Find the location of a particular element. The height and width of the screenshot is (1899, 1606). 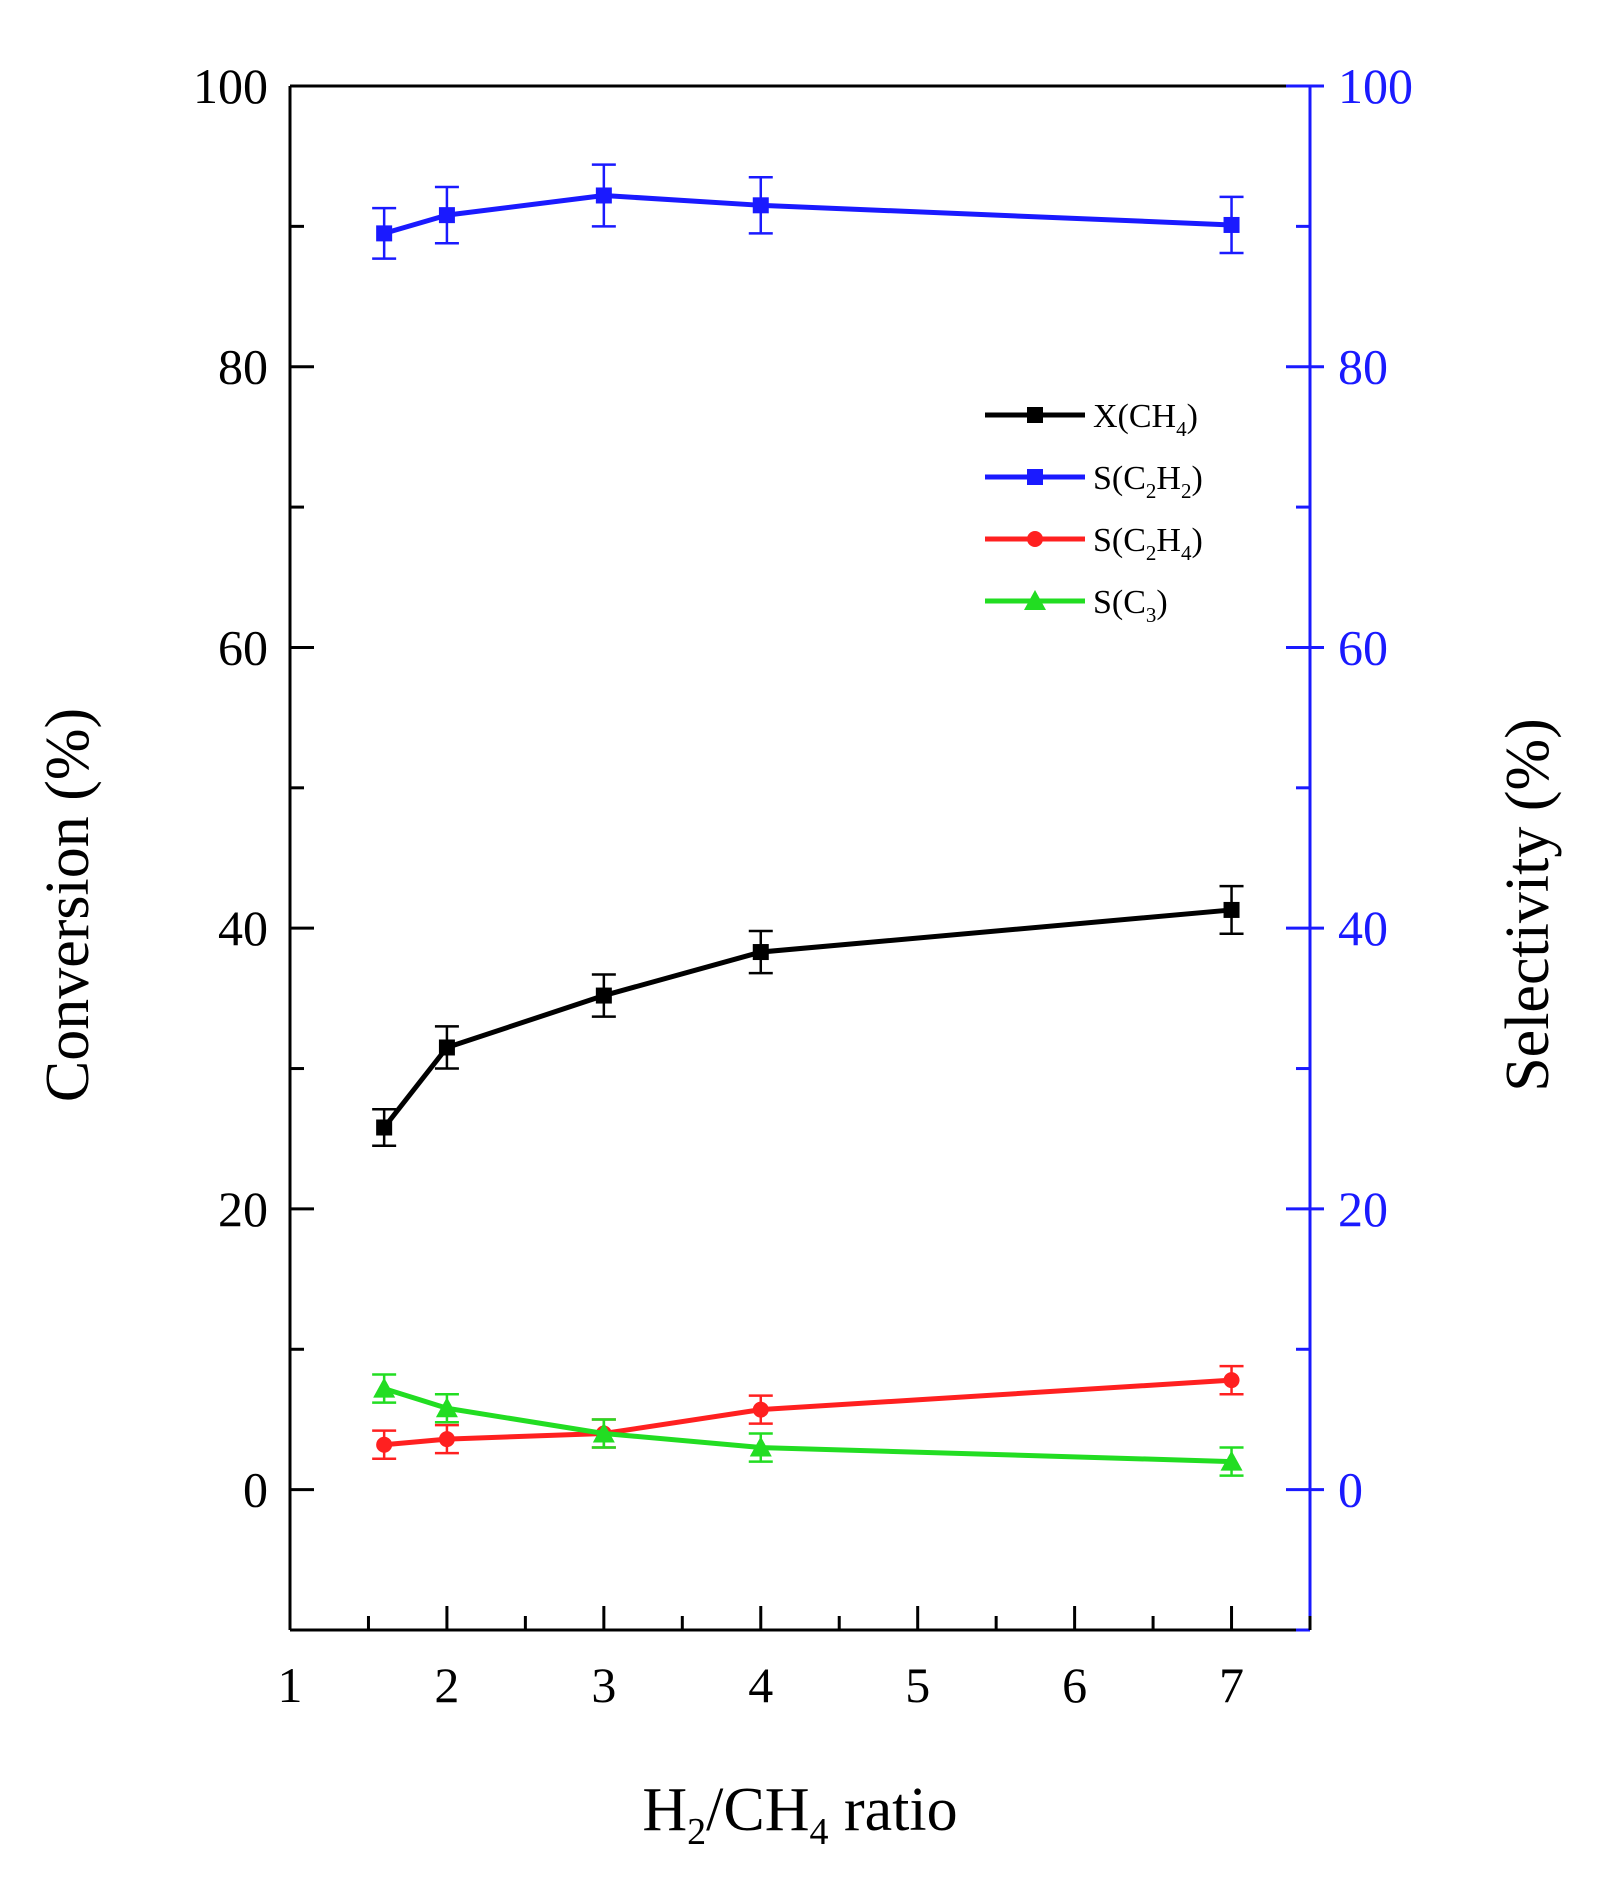

y-left-tick-label: 0 is located at coordinates (255, 1490).